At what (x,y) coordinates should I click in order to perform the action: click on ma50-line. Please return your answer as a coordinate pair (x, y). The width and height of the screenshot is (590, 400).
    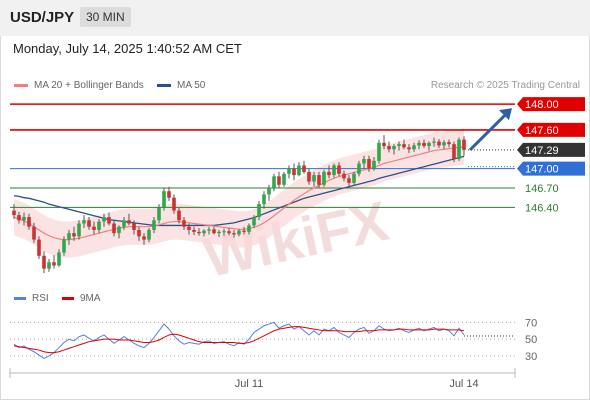
    Looking at the image, I should click on (239, 191).